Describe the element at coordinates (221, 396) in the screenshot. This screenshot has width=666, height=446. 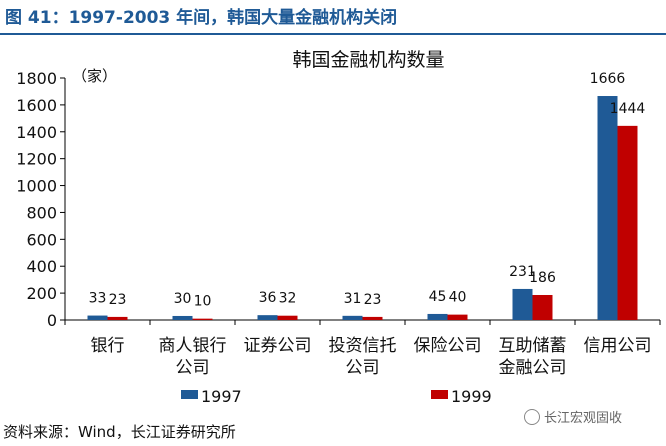
I see `legend-label-1997: 1997` at that location.